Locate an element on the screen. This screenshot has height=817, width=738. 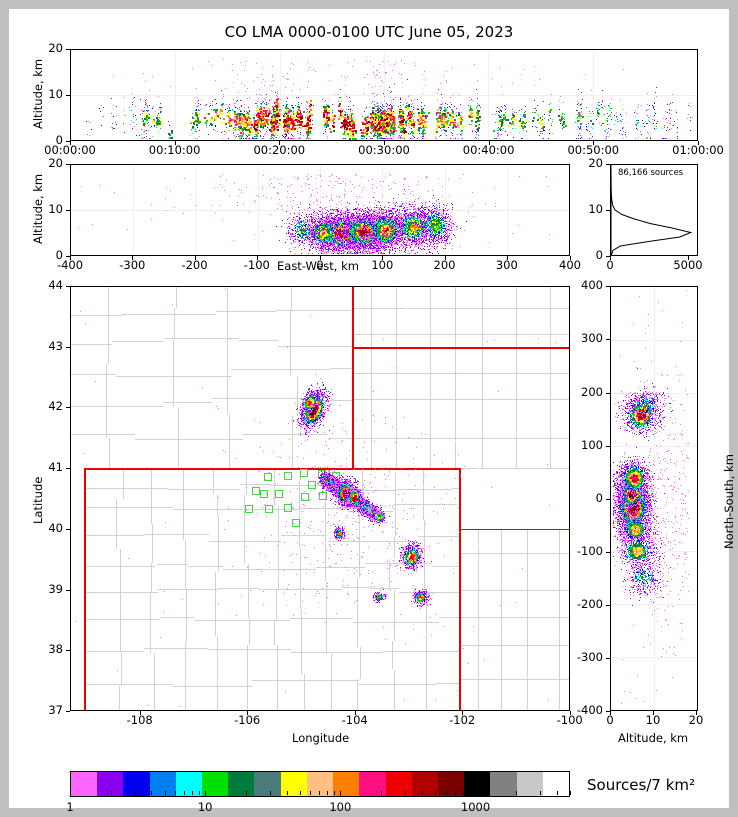
tick-label: 00:00:00 is located at coordinates (70, 150).